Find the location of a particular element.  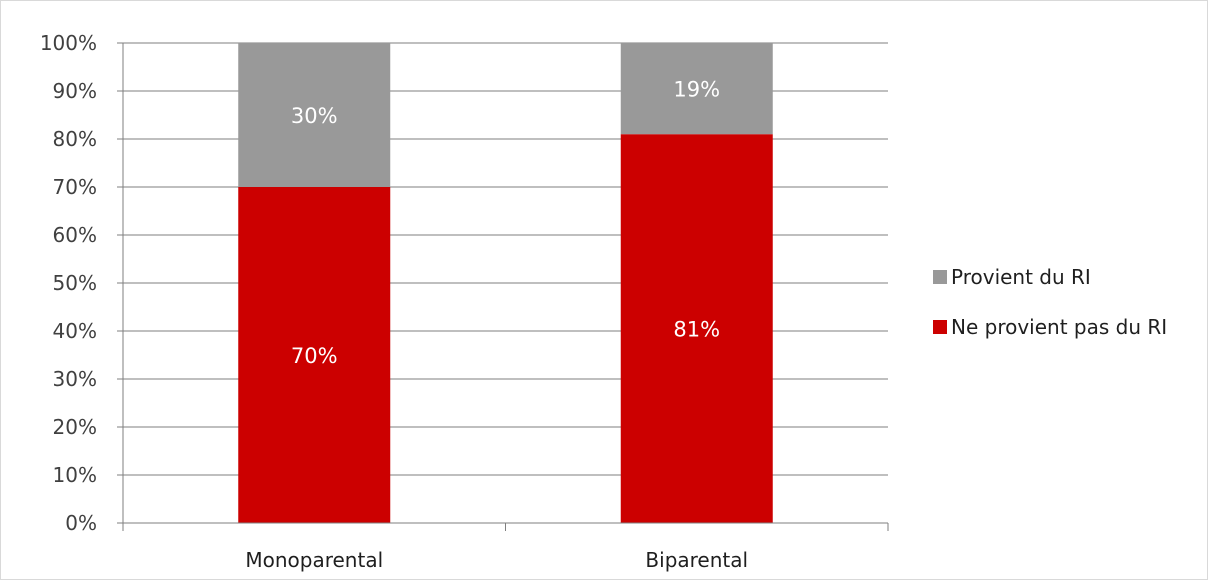

data-label: 19% is located at coordinates (696, 90).